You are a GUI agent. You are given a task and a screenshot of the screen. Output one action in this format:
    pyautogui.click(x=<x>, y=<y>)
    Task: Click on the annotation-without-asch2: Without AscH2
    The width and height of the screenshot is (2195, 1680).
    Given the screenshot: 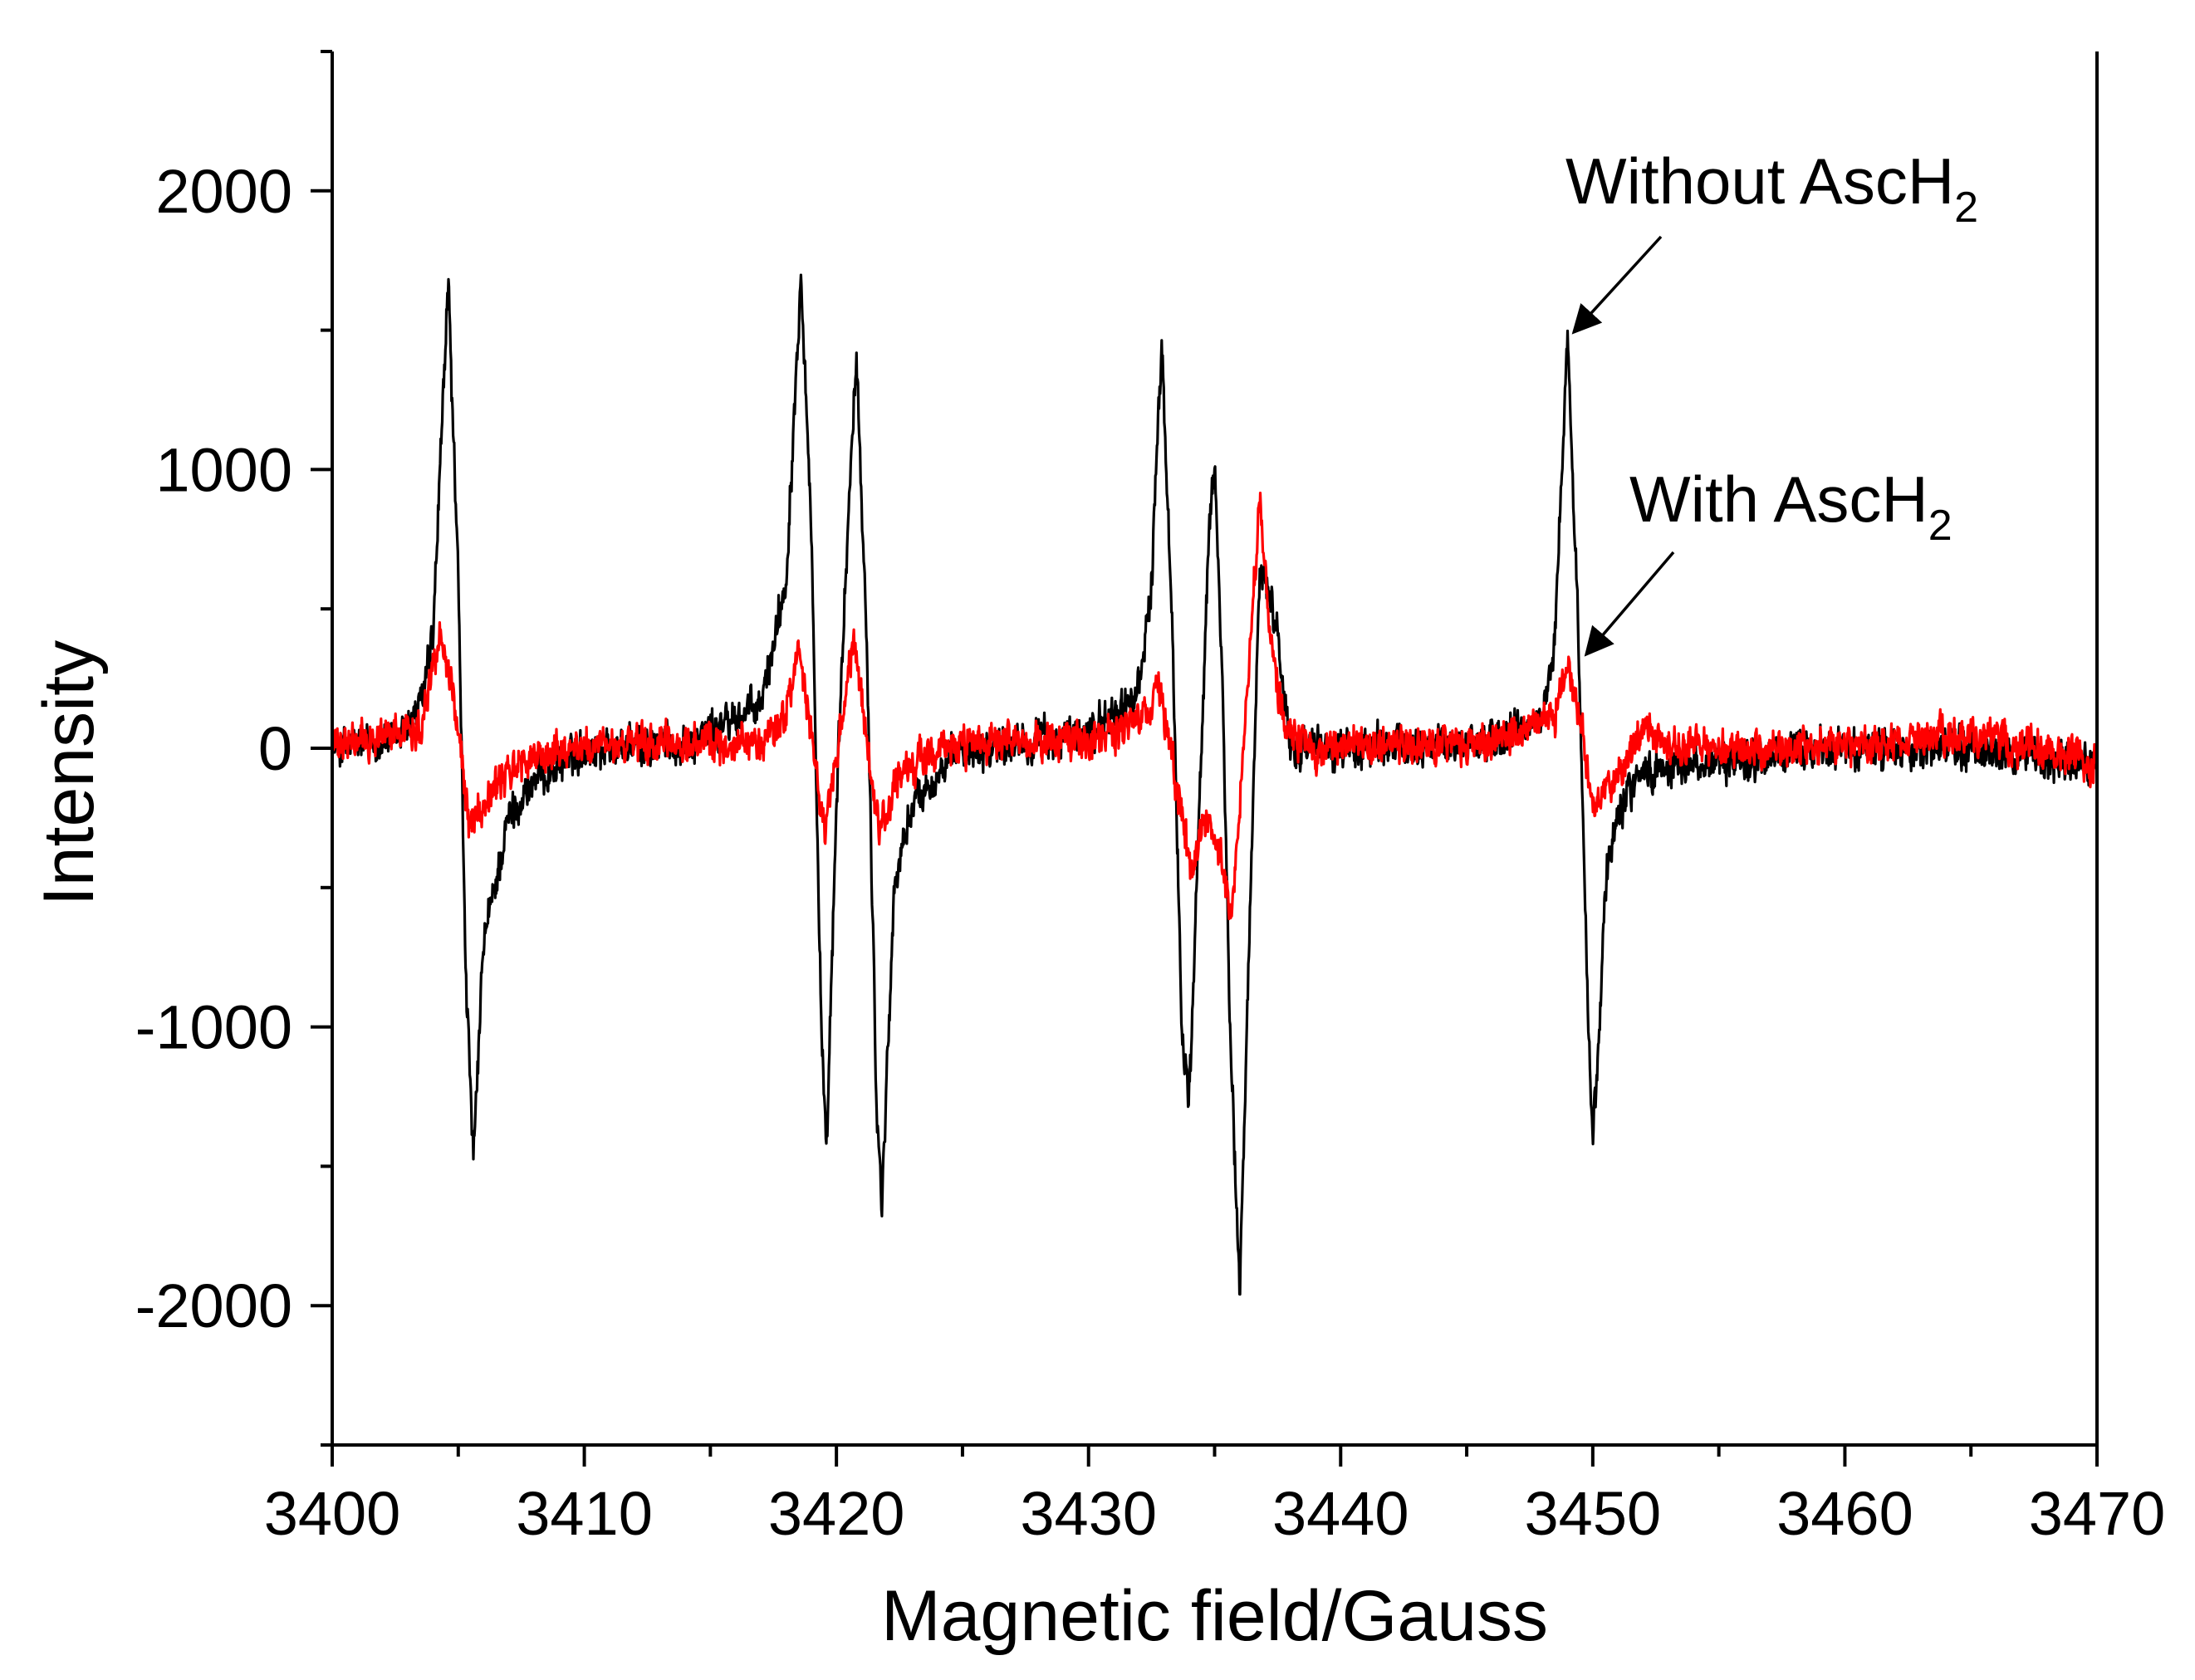 What is the action you would take?
    pyautogui.click(x=1772, y=188)
    